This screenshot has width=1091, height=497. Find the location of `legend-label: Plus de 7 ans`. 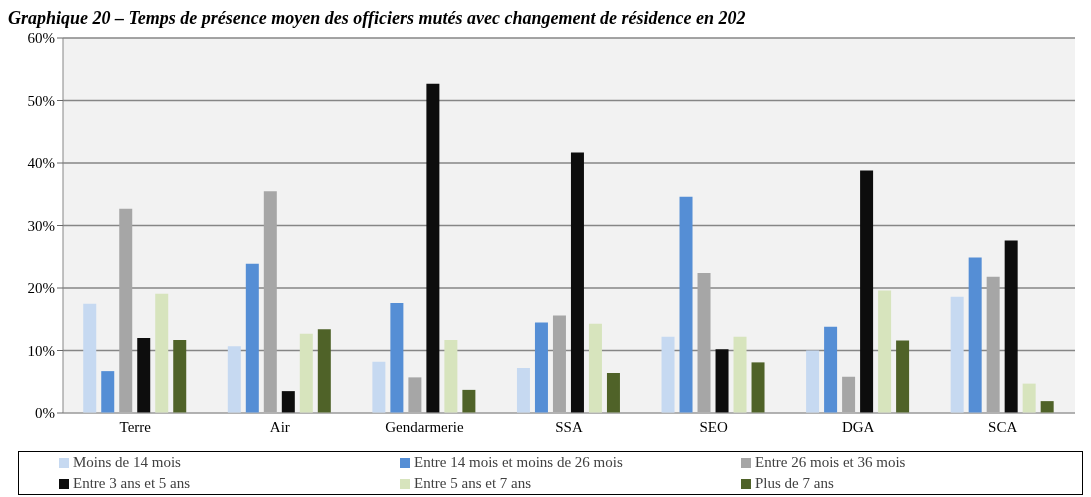

legend-label: Plus de 7 ans is located at coordinates (794, 483).